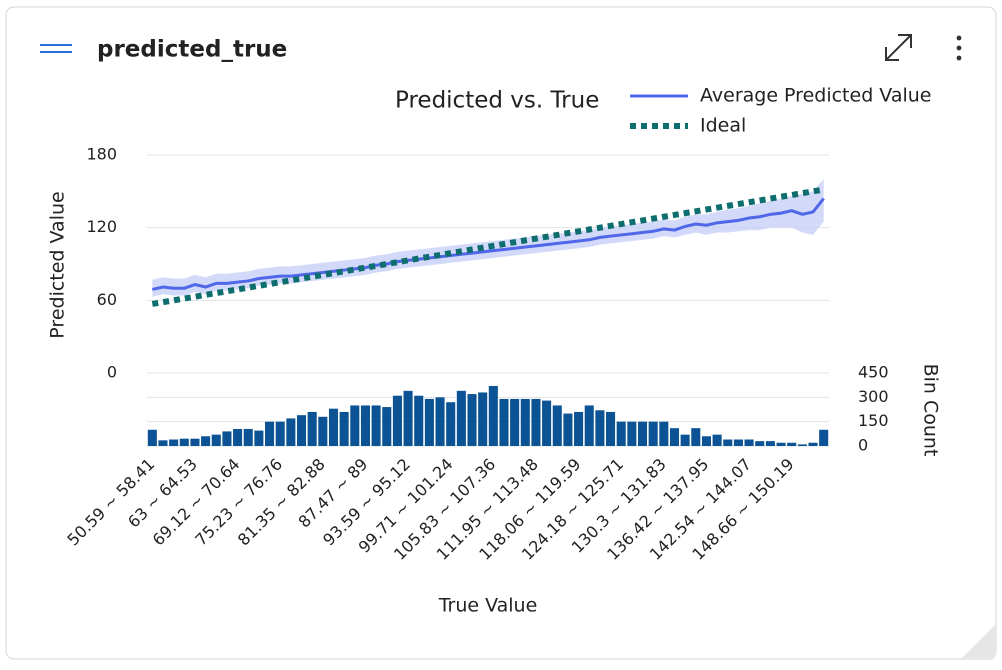 Image resolution: width=1002 pixels, height=670 pixels. Describe the element at coordinates (58, 264) in the screenshot. I see `y-axis-label: Predicted Value` at that location.